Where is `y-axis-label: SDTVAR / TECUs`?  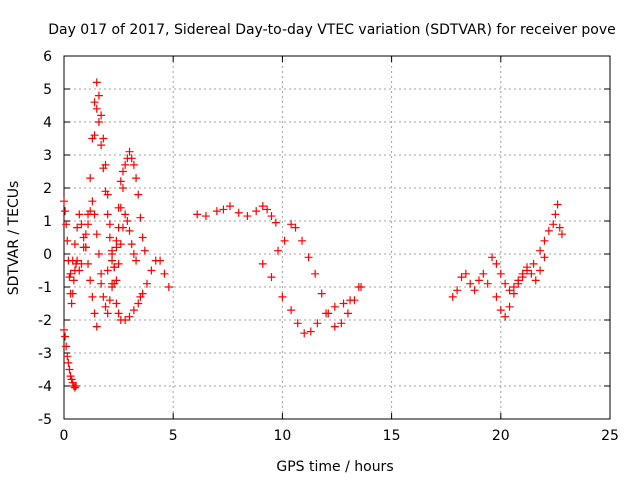
y-axis-label: SDTVAR / TECUs is located at coordinates (14, 238).